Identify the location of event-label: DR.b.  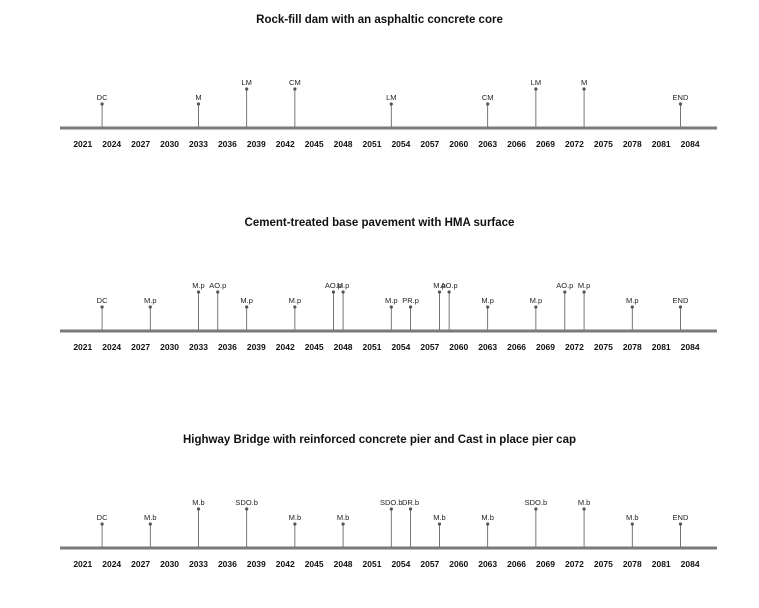
(410, 502).